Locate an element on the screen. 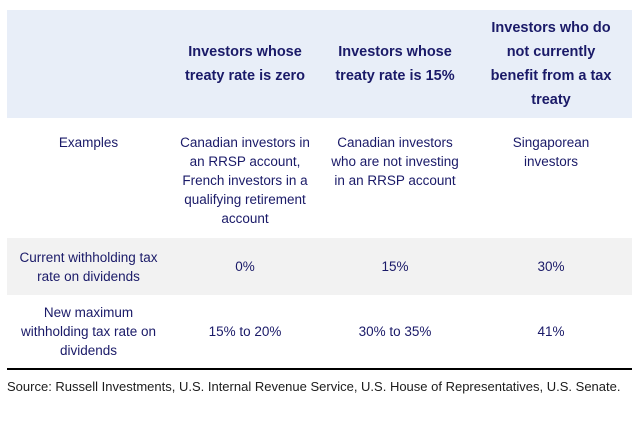 Image resolution: width=641 pixels, height=423 pixels. table-bottom-rule is located at coordinates (319, 369).